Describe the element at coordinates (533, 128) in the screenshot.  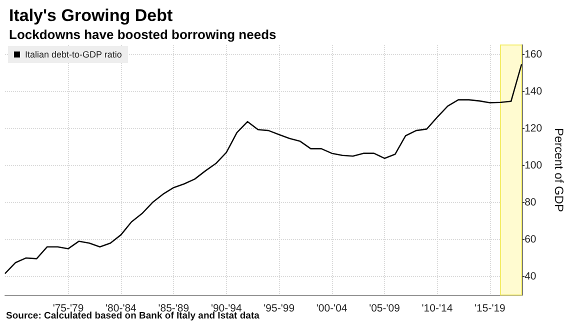
I see `y-tick-label: 120` at that location.